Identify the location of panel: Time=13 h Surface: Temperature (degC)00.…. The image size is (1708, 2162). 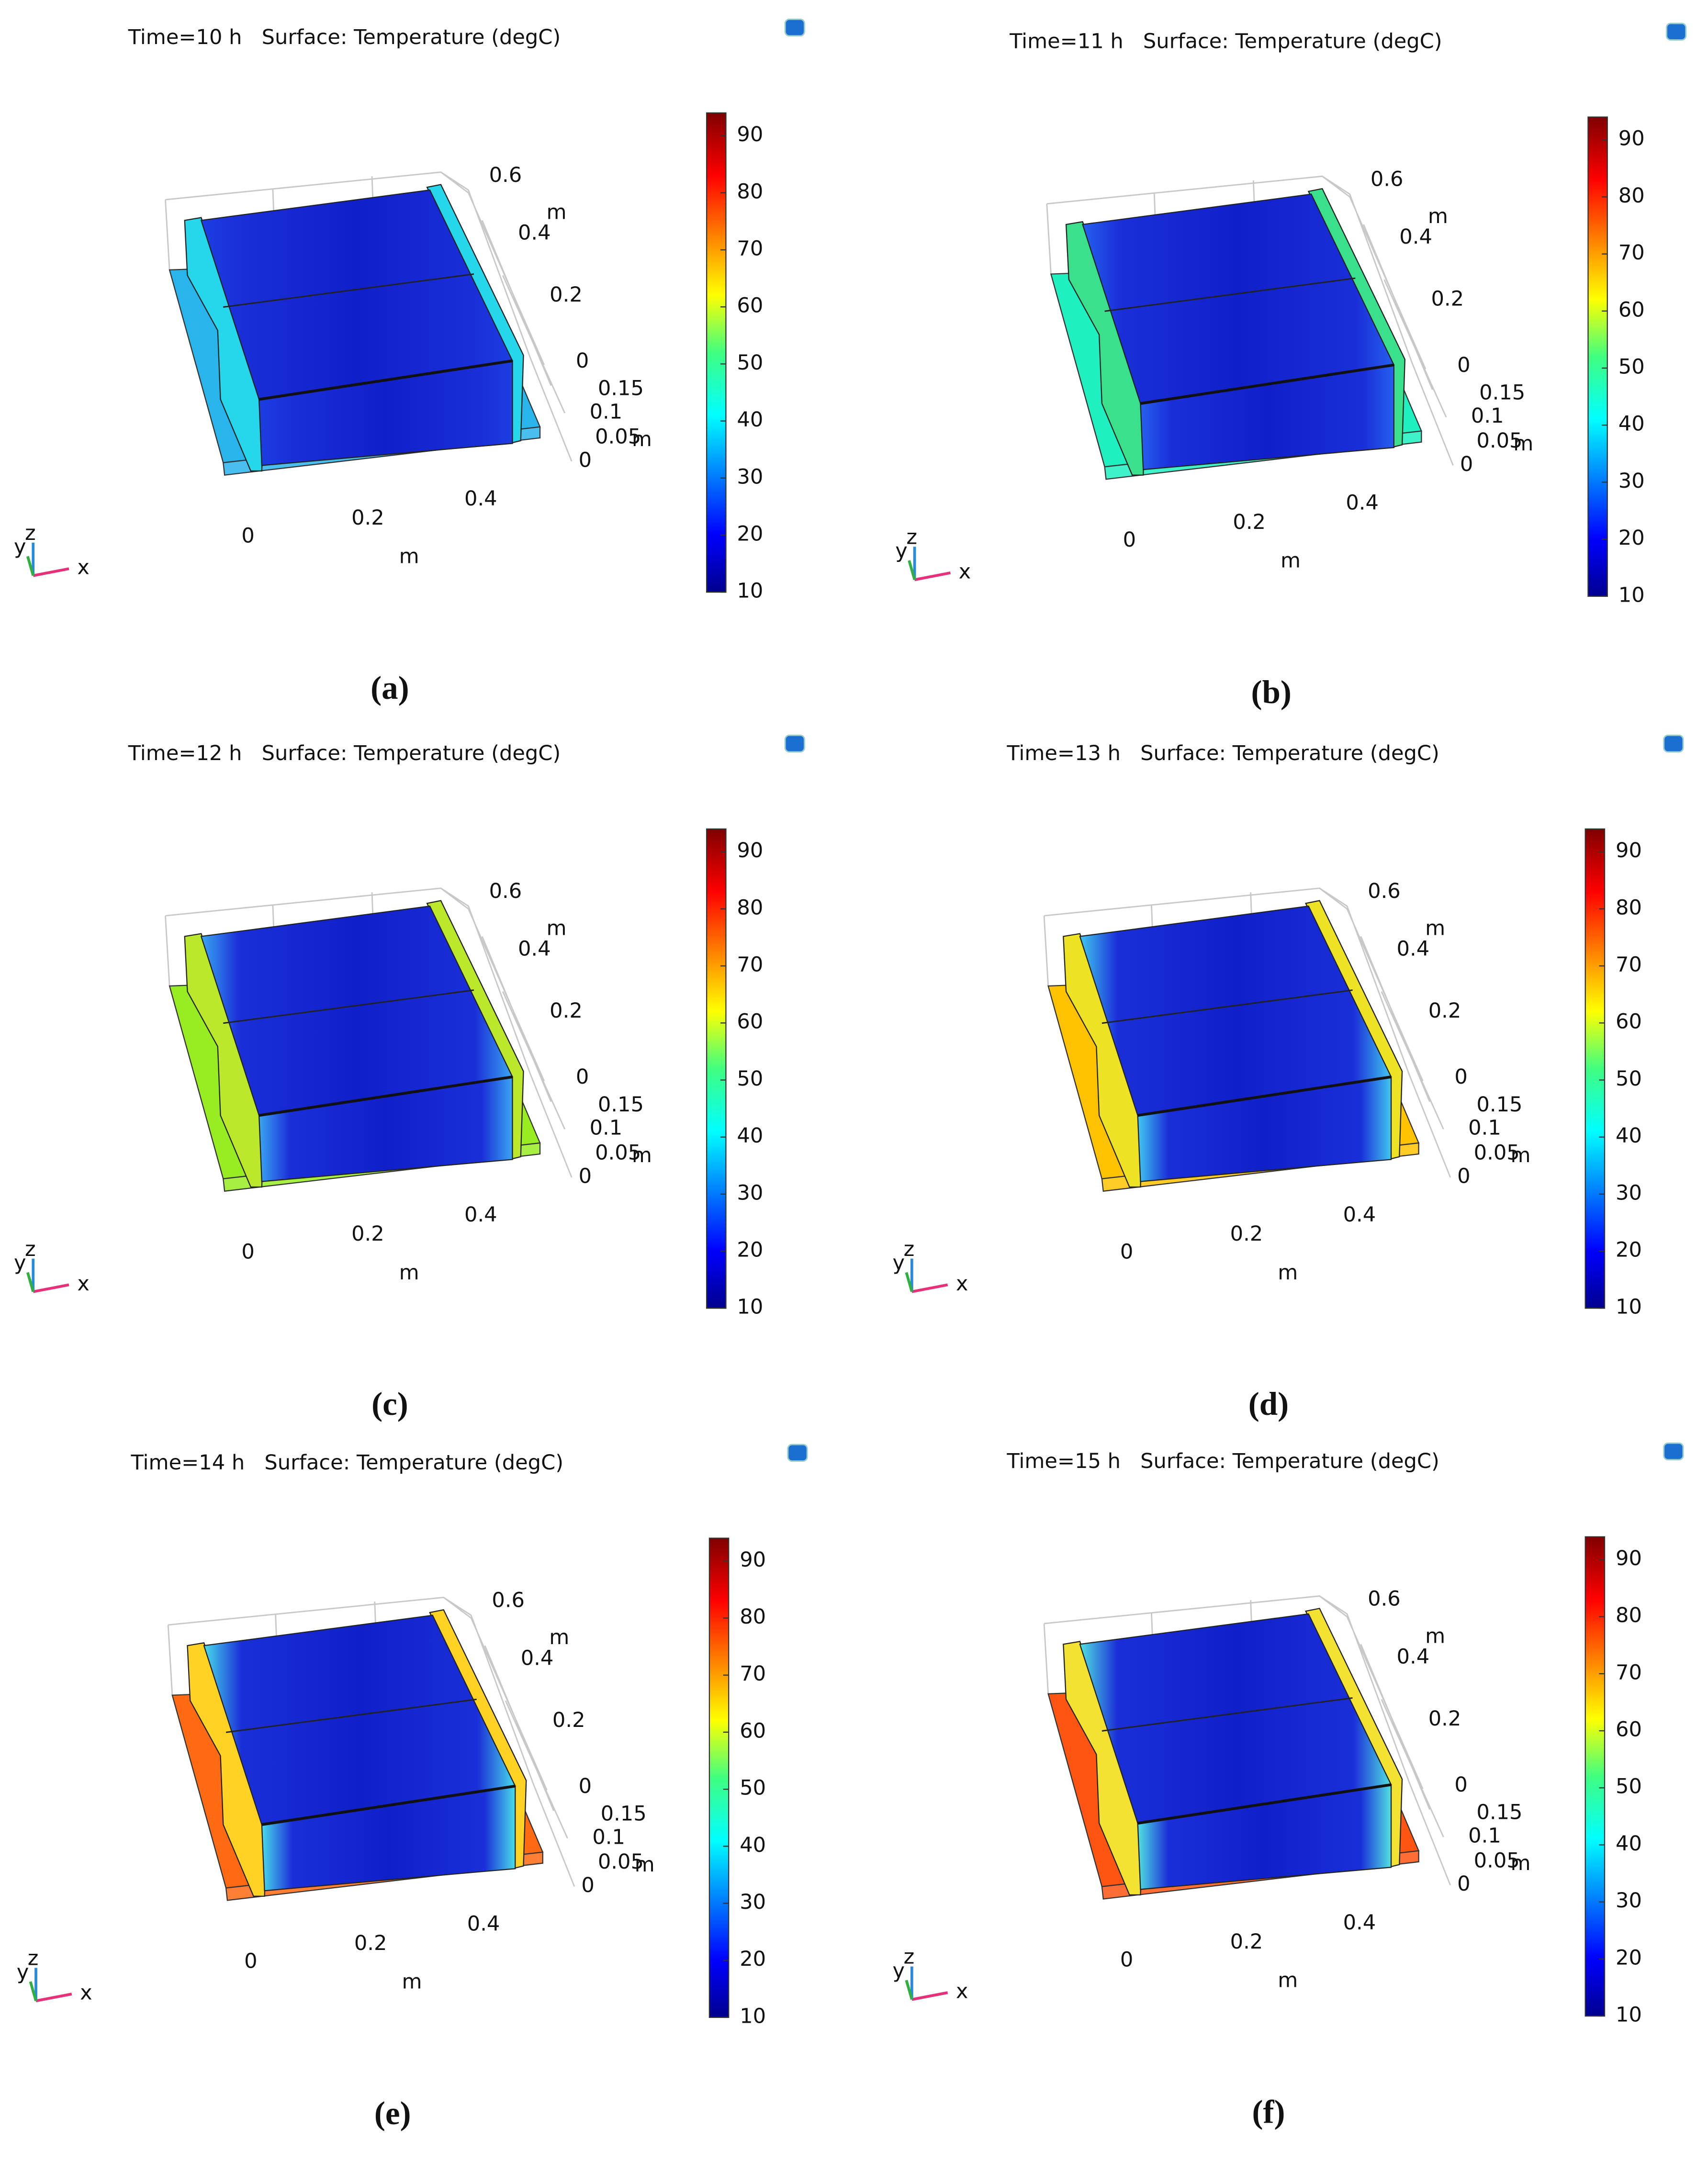
(1288, 1078).